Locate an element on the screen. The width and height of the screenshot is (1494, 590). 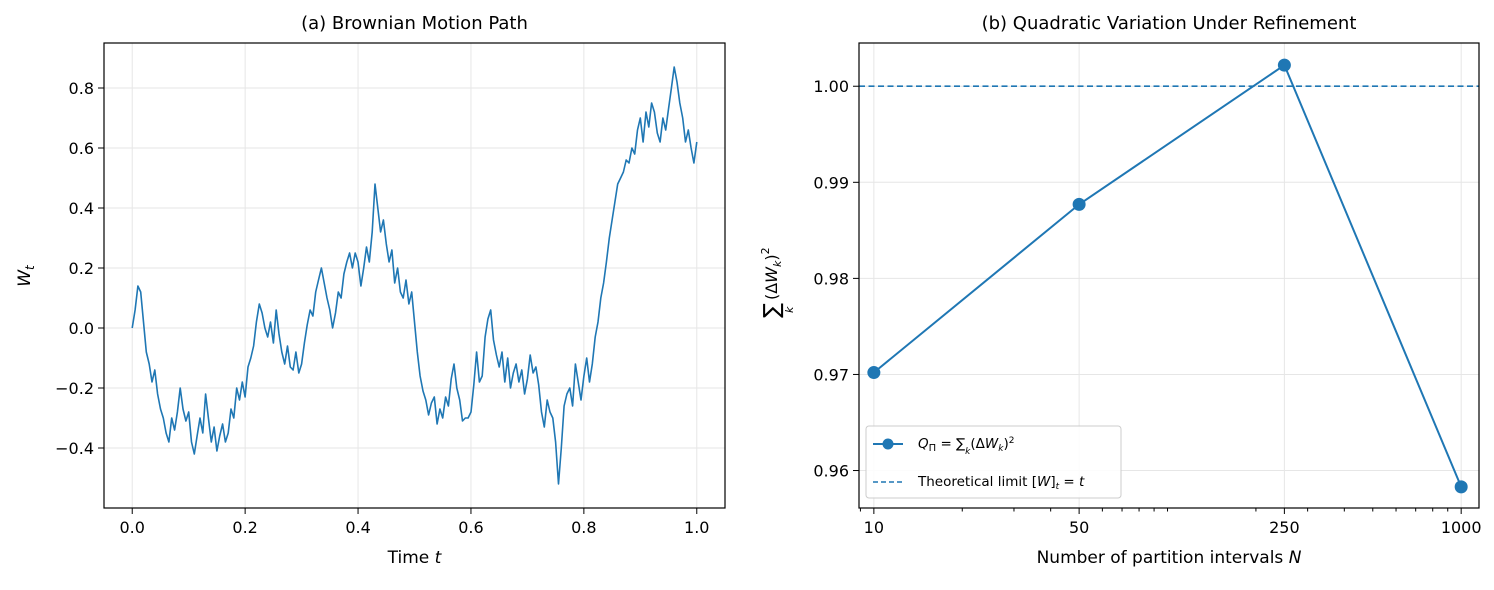
chart-b-xtick-label: 1000 is located at coordinates (1461, 527).